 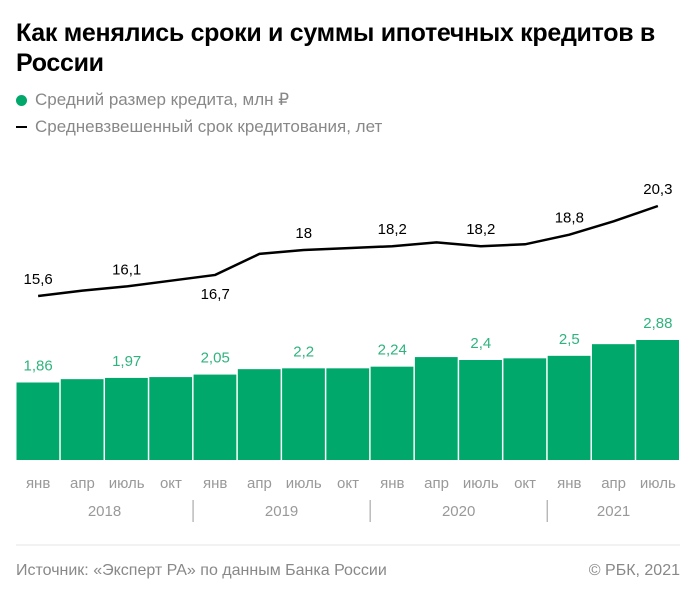 What do you see at coordinates (303, 233) in the screenshot?
I see `line-value-label: 18` at bounding box center [303, 233].